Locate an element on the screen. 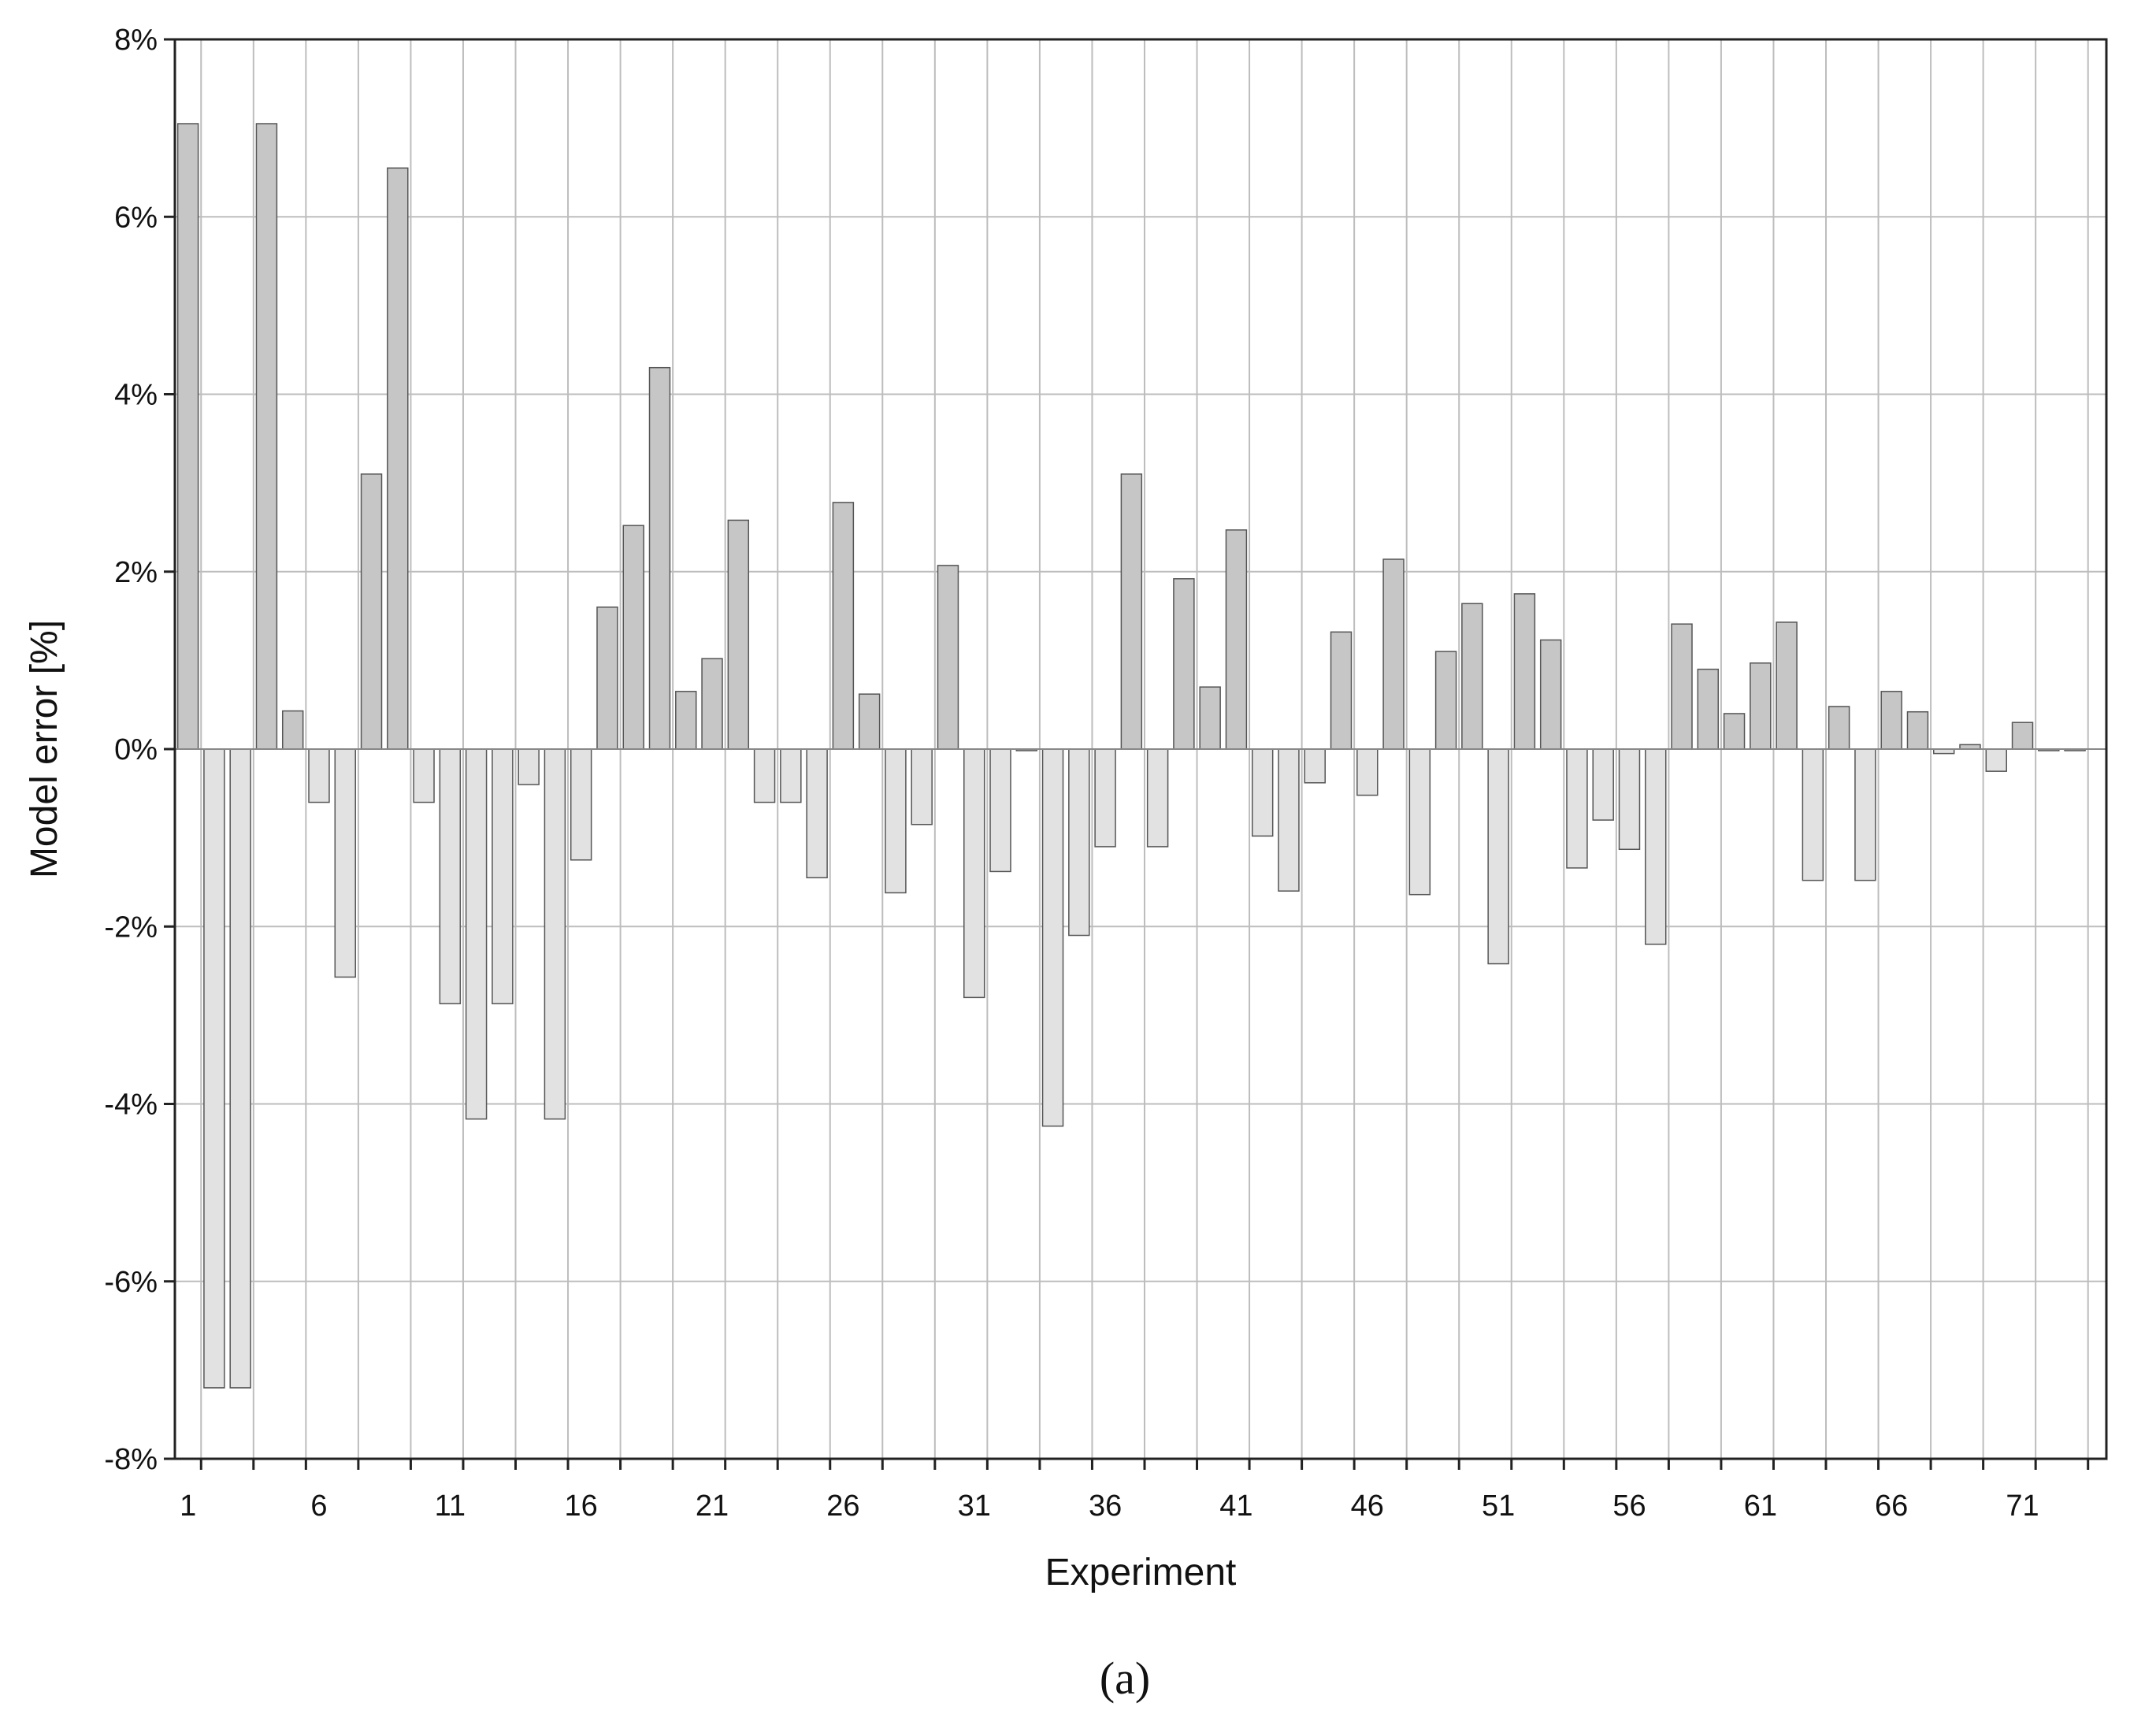  x-tick-label: 26 is located at coordinates (842, 1507).